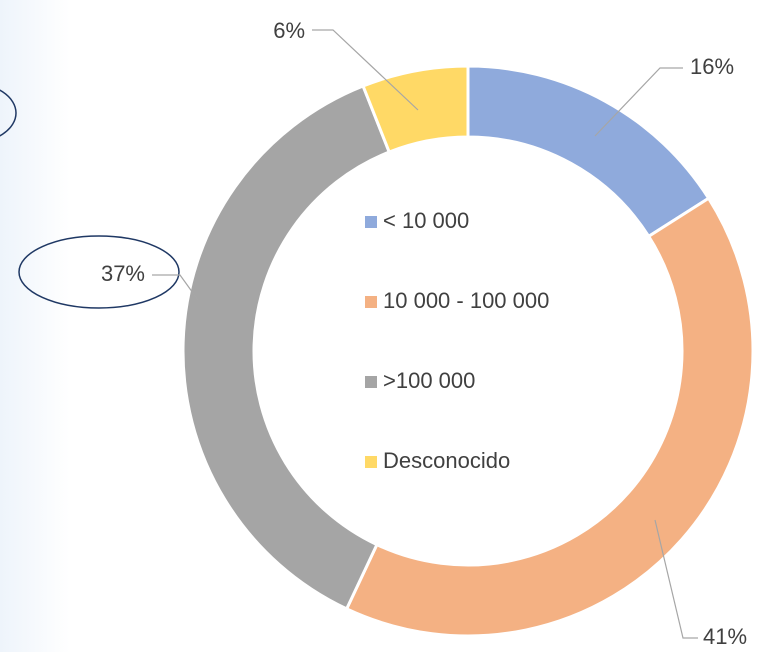  I want to click on legend-label: >100 000, so click(429, 380).